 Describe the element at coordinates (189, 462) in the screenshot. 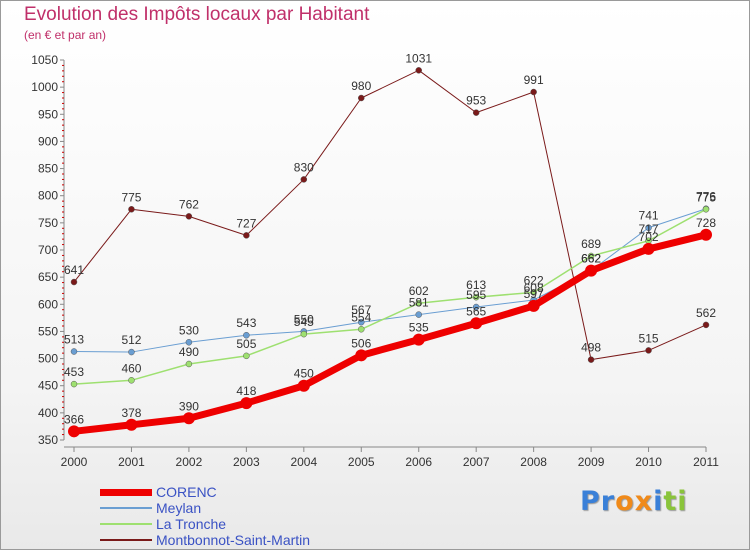

I see `x-tick-label: 2002` at that location.